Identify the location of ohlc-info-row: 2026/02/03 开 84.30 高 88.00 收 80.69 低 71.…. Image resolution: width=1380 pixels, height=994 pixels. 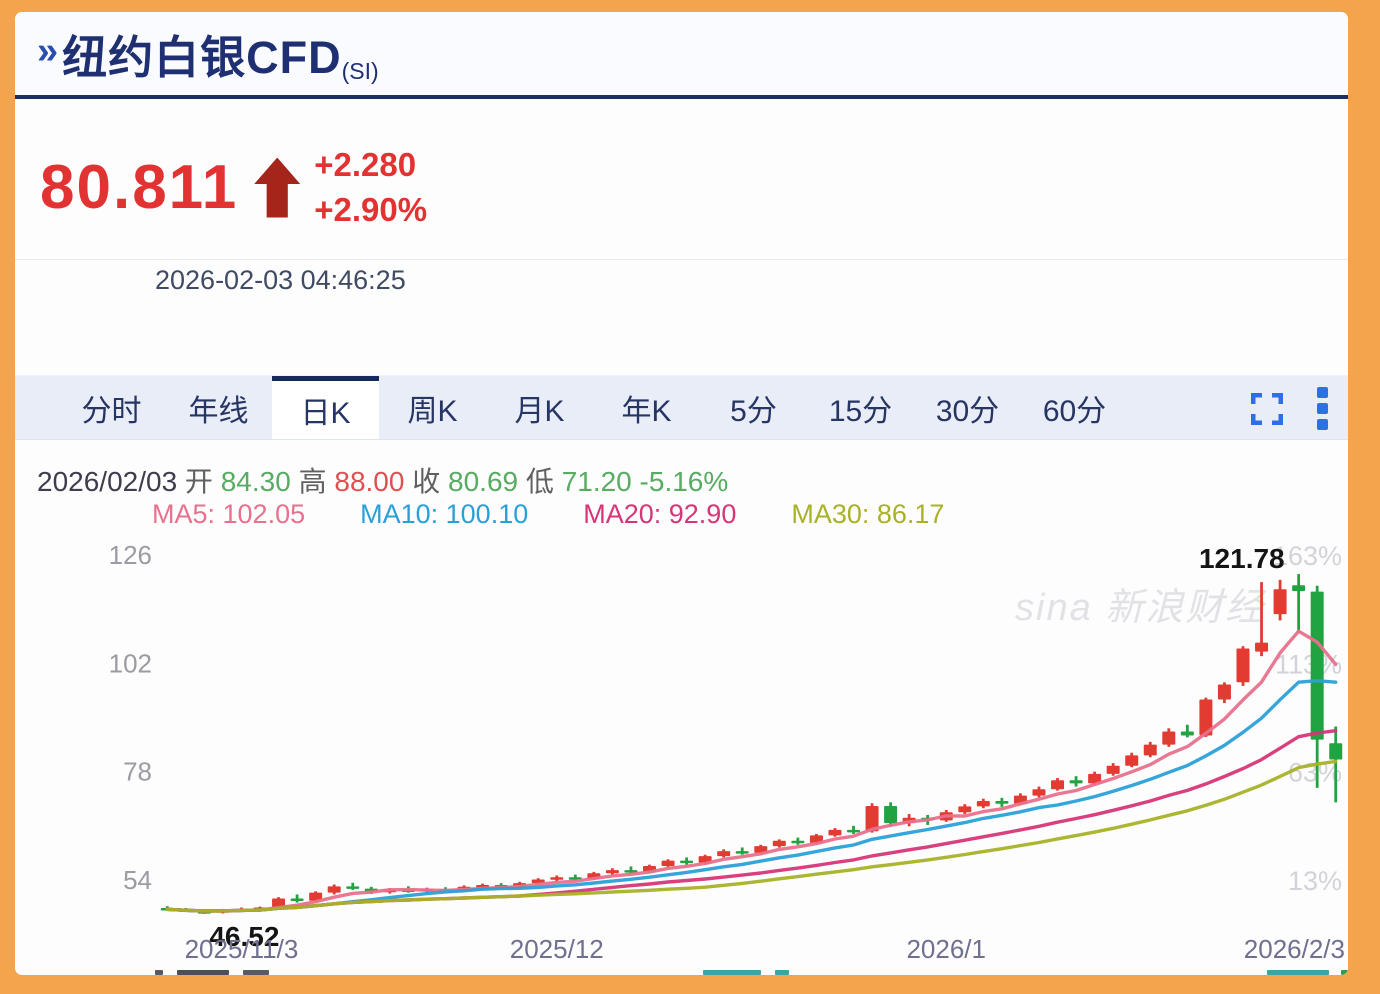
(382, 480).